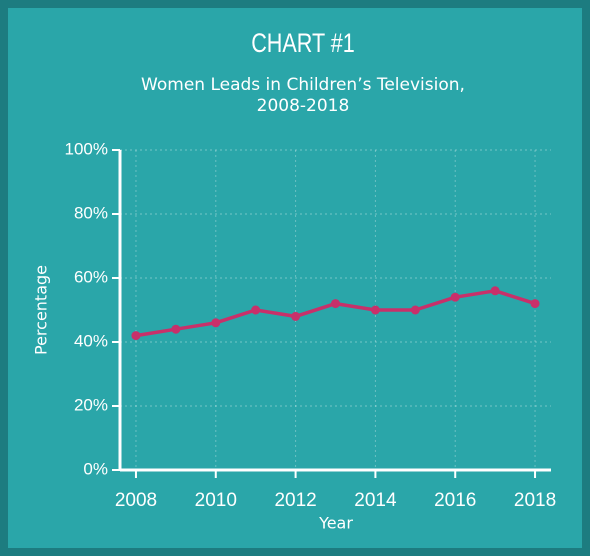 This screenshot has width=590, height=556. What do you see at coordinates (95, 468) in the screenshot?
I see `y-tick-label: 0%` at bounding box center [95, 468].